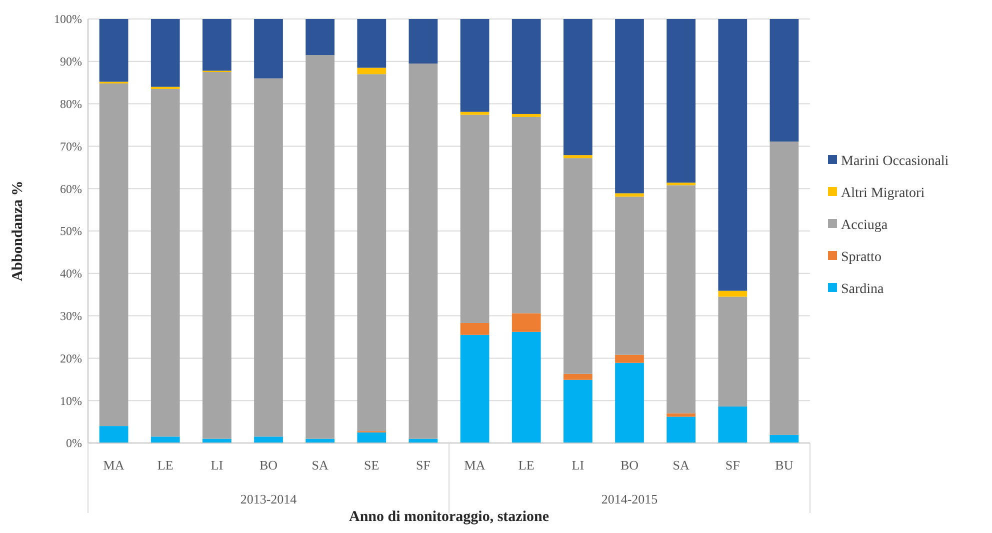 The width and height of the screenshot is (992, 533). Describe the element at coordinates (71, 104) in the screenshot. I see `y-tick-label: 80%` at that location.